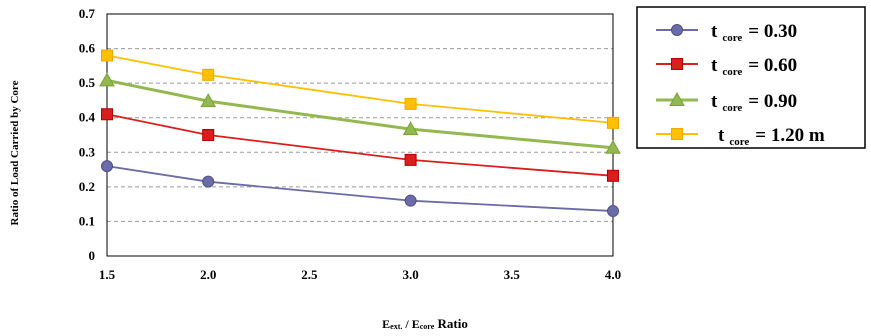  What do you see at coordinates (87, 13) in the screenshot?
I see `y-tick-label: 0.7` at bounding box center [87, 13].